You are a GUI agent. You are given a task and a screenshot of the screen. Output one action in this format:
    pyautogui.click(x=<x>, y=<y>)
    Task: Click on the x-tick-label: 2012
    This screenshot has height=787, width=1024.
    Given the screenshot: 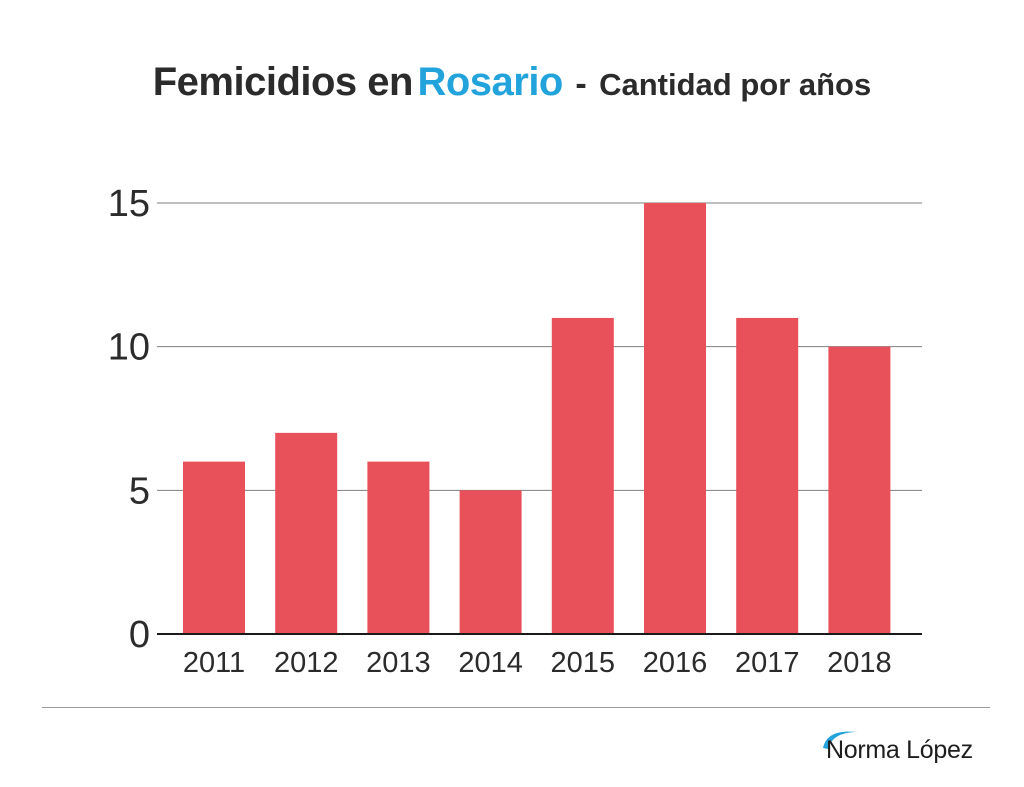 What is the action you would take?
    pyautogui.click(x=306, y=663)
    